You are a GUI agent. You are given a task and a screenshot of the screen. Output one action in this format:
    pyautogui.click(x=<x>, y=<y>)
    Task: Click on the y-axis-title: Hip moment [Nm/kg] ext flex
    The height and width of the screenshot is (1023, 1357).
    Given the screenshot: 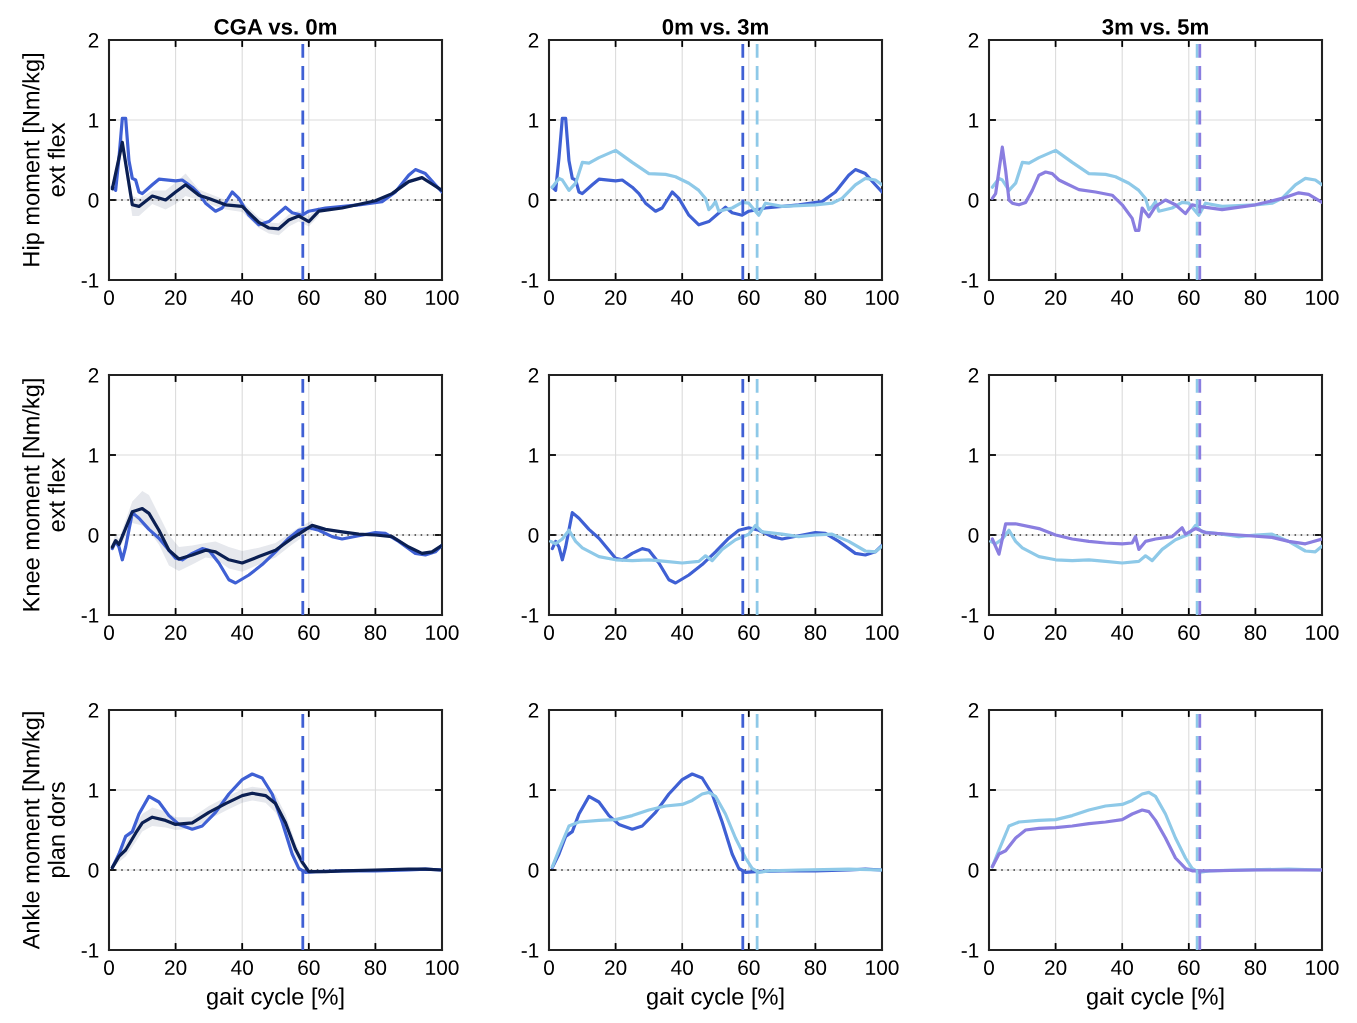 What is the action you would take?
    pyautogui.click(x=43, y=160)
    